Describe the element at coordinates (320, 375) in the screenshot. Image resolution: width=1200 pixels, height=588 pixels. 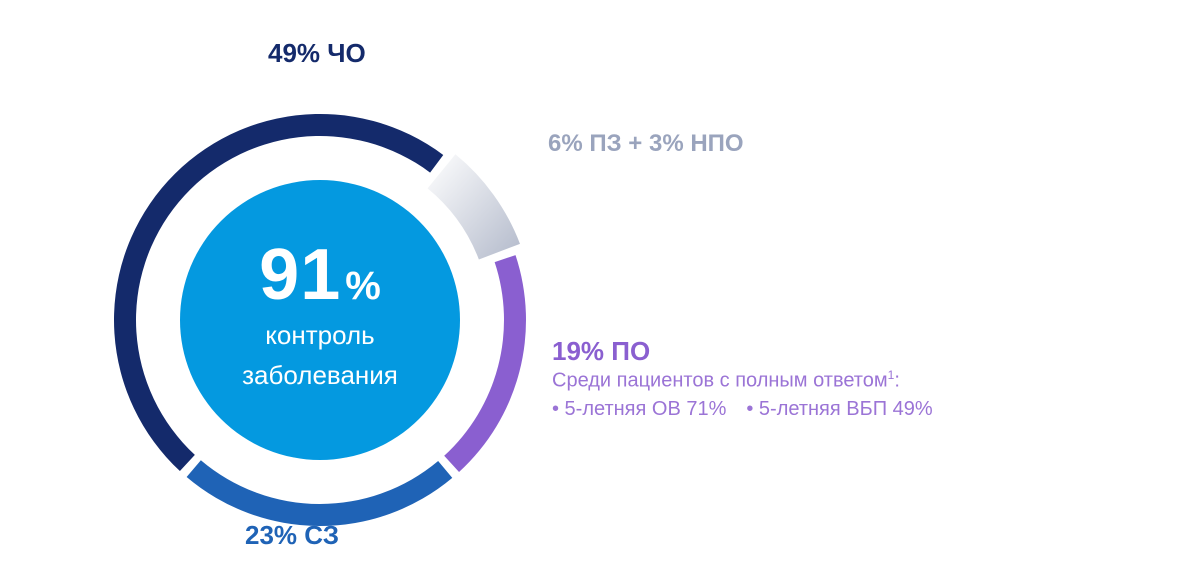
I see `center-caption-line2: заболевания` at that location.